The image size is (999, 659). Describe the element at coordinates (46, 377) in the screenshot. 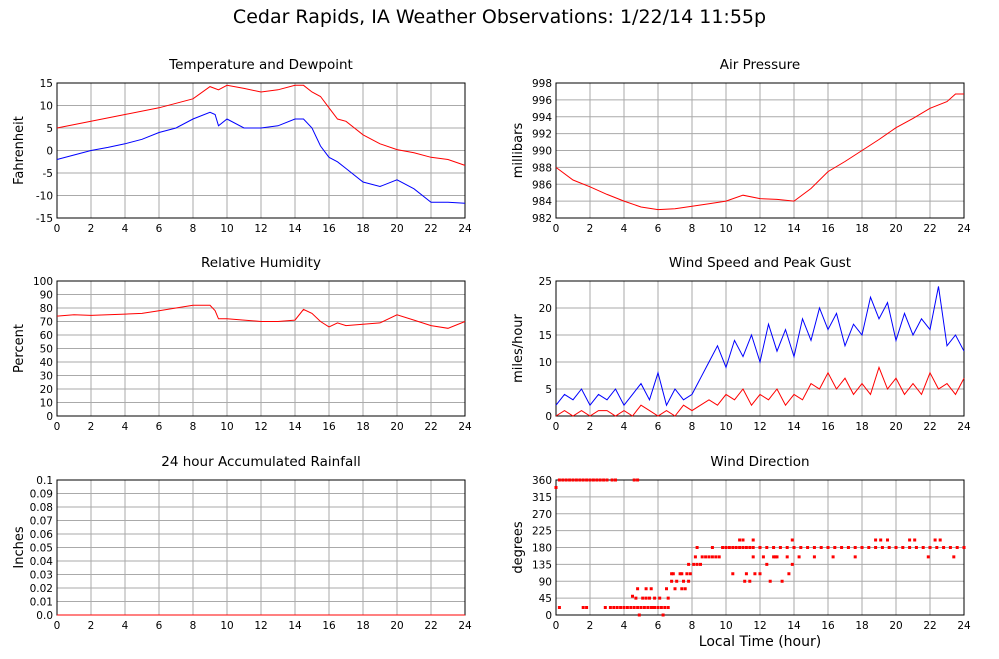

I see `y-tick-label: 30` at that location.